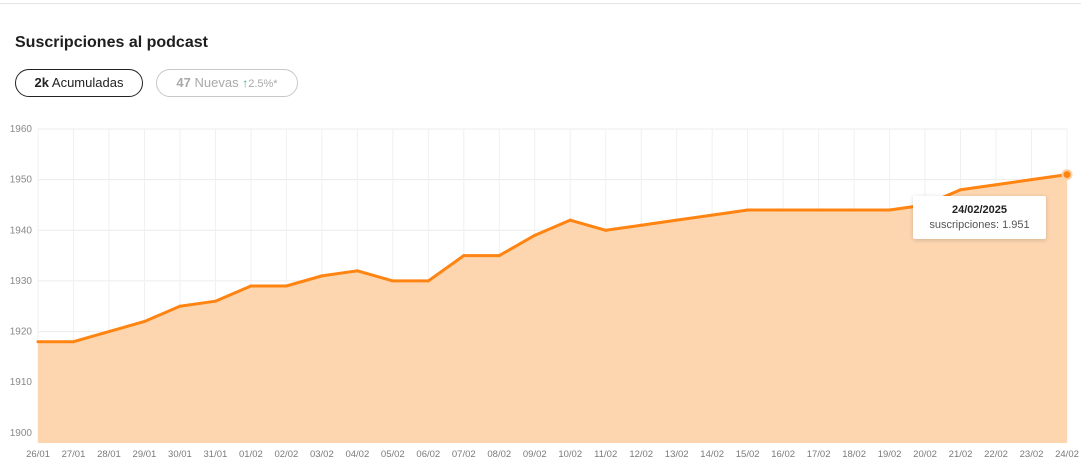 The height and width of the screenshot is (465, 1081). Describe the element at coordinates (890, 454) in the screenshot. I see `x-tick-label: 19/02` at that location.